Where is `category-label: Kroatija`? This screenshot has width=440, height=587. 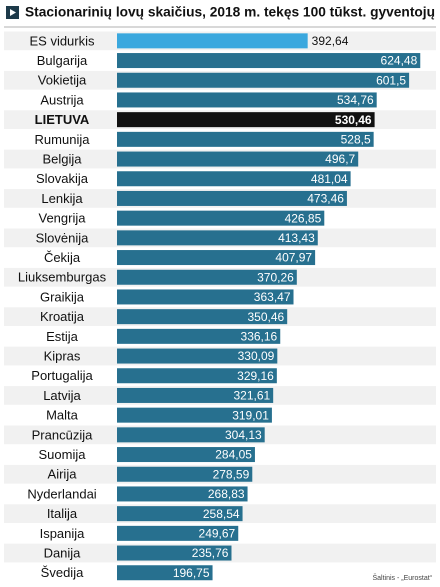
category-label: Kroatija is located at coordinates (62, 316).